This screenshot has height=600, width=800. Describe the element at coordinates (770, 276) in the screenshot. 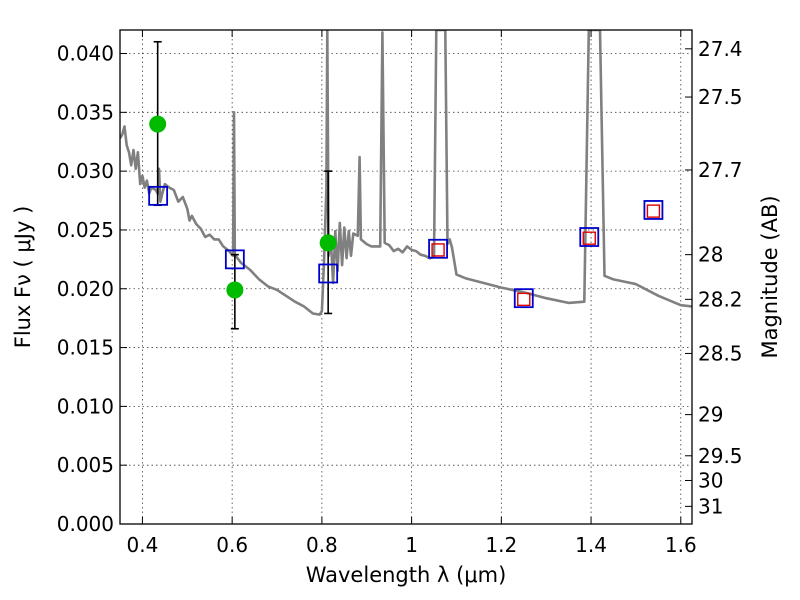

I see `y-axis-right-label: Magnitude (AB)` at that location.